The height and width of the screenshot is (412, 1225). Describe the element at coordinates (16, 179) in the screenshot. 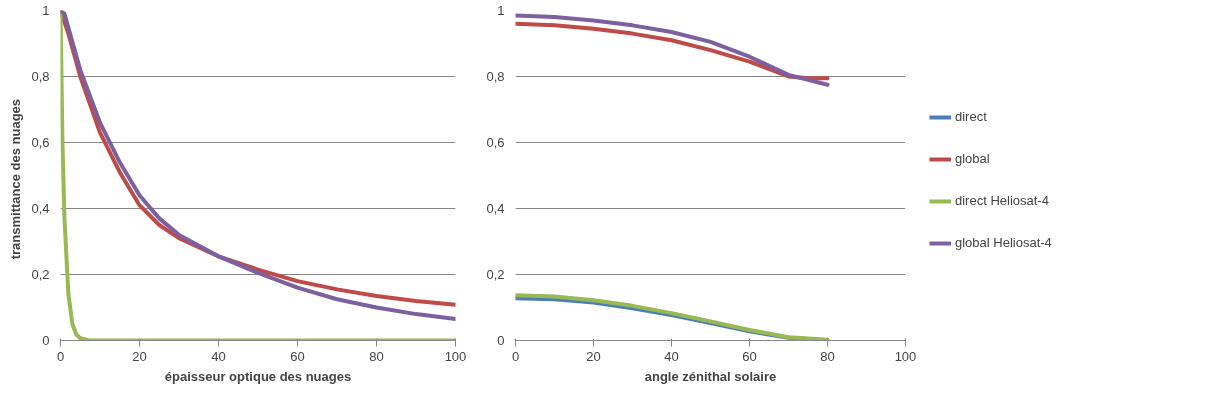

I see `y-axis-title: transmittance des nuages` at that location.